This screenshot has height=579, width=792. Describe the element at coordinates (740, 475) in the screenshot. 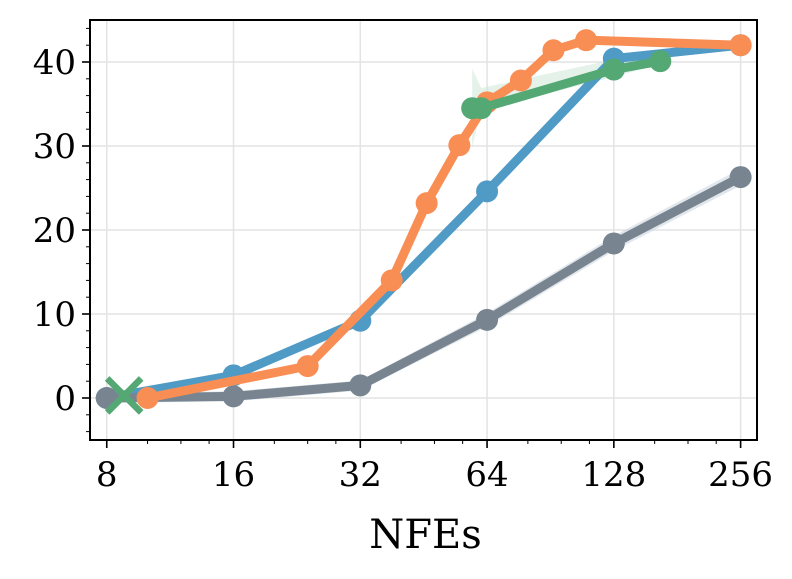

I see `x-tick-label: 256` at that location.